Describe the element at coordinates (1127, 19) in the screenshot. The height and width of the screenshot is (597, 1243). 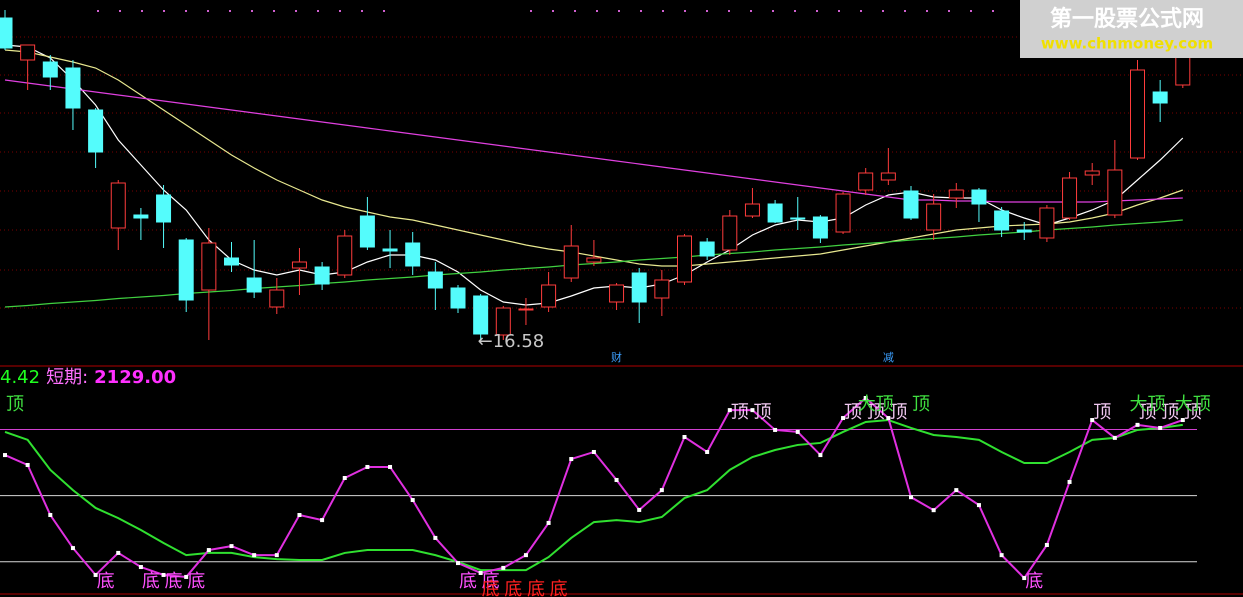
I see `watermark-title: 第一股票公式网` at that location.